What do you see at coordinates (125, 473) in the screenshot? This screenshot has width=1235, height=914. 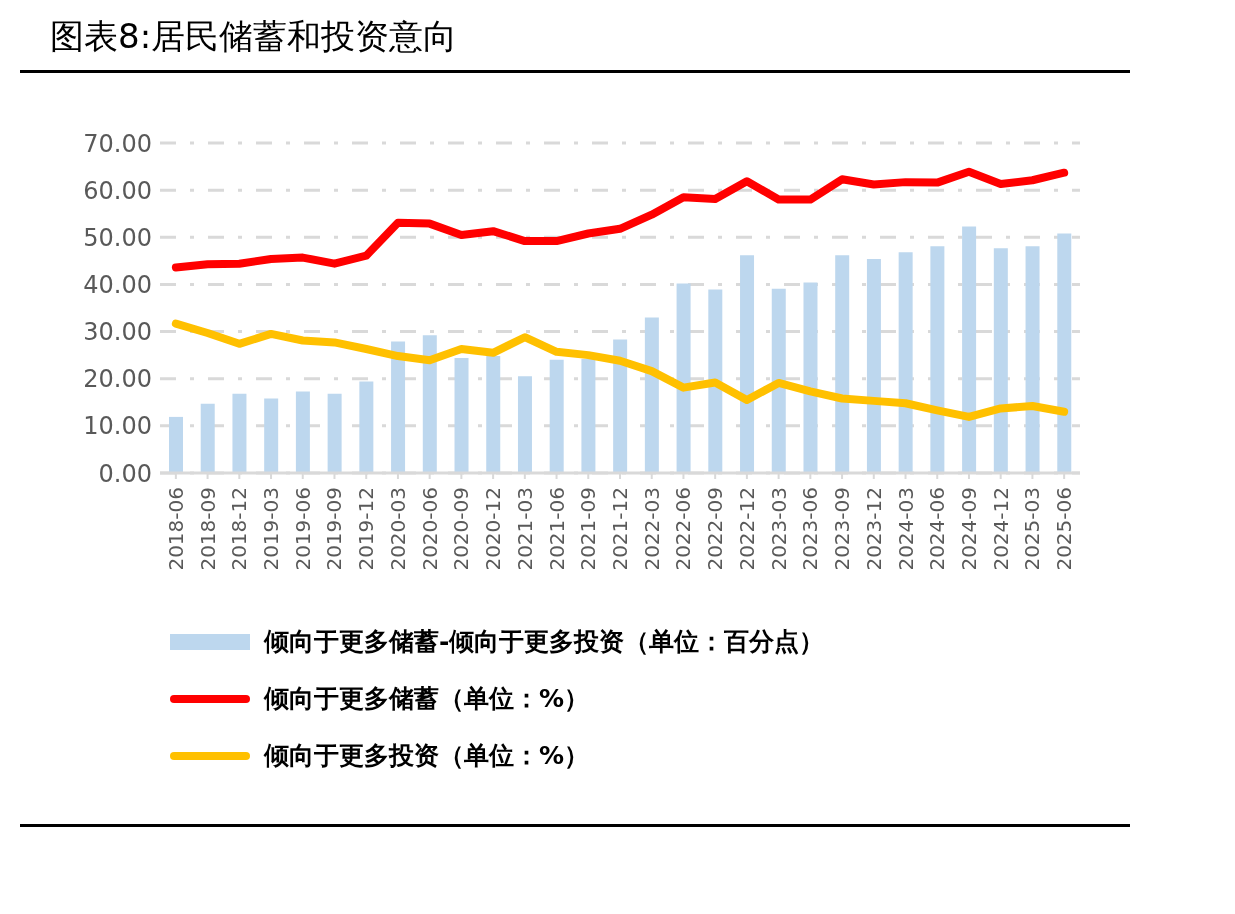 I see `y-tick-label: 0.00` at bounding box center [125, 473].